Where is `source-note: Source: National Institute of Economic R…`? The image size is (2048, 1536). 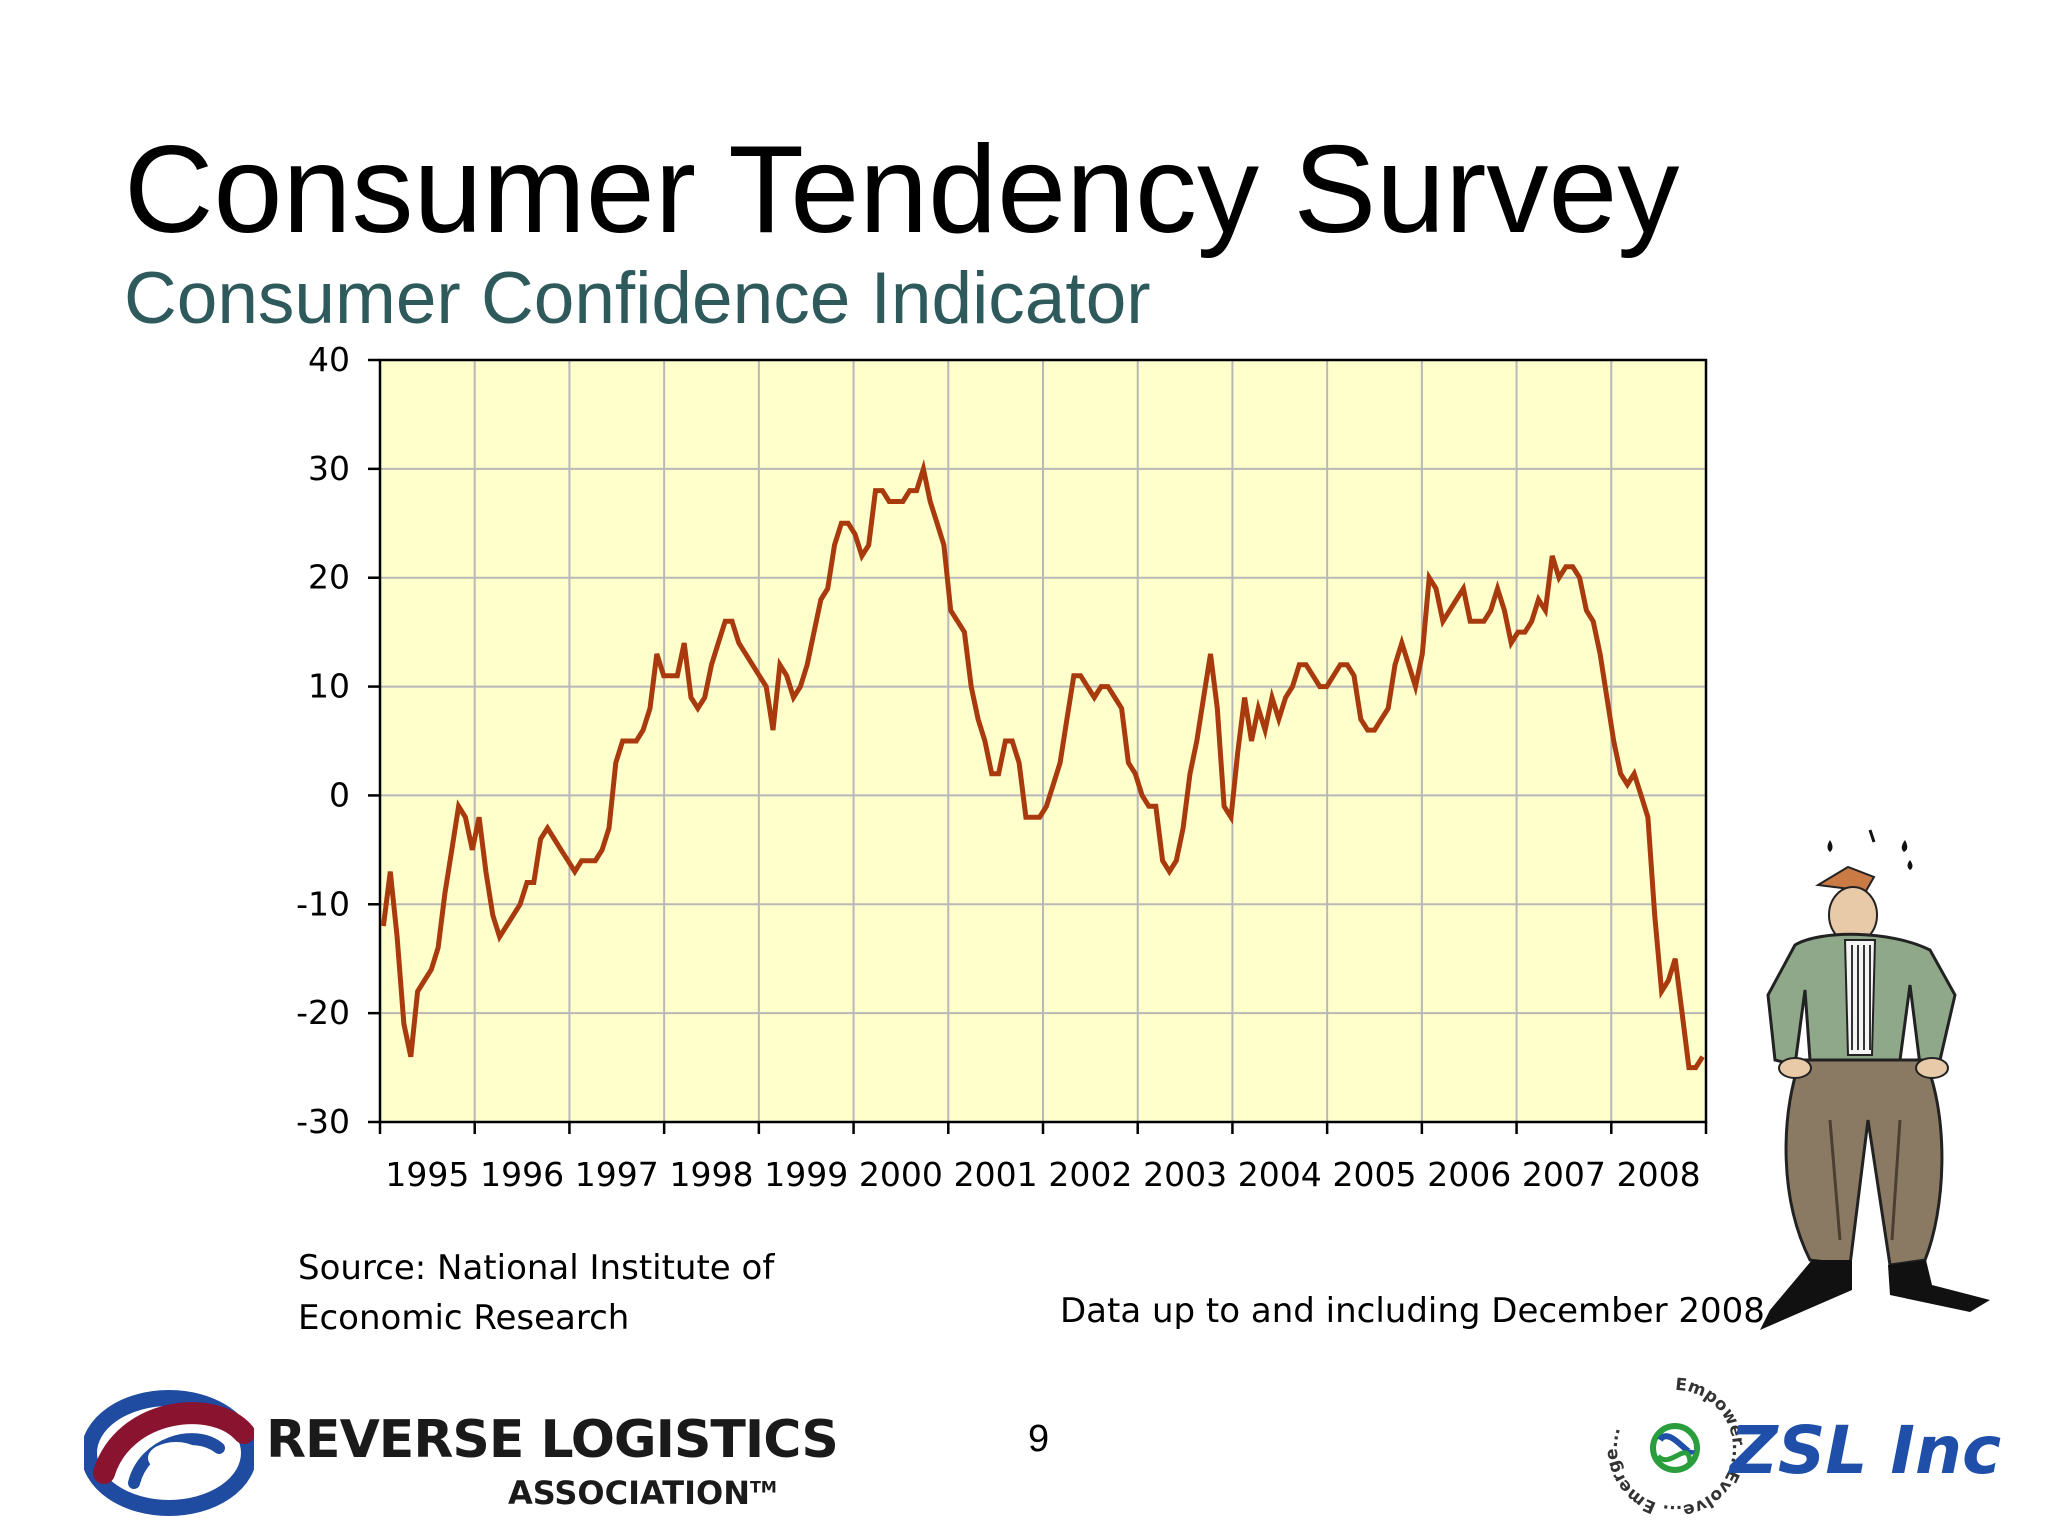
source-note: Source: National Institute of Economic R… is located at coordinates (536, 1293).